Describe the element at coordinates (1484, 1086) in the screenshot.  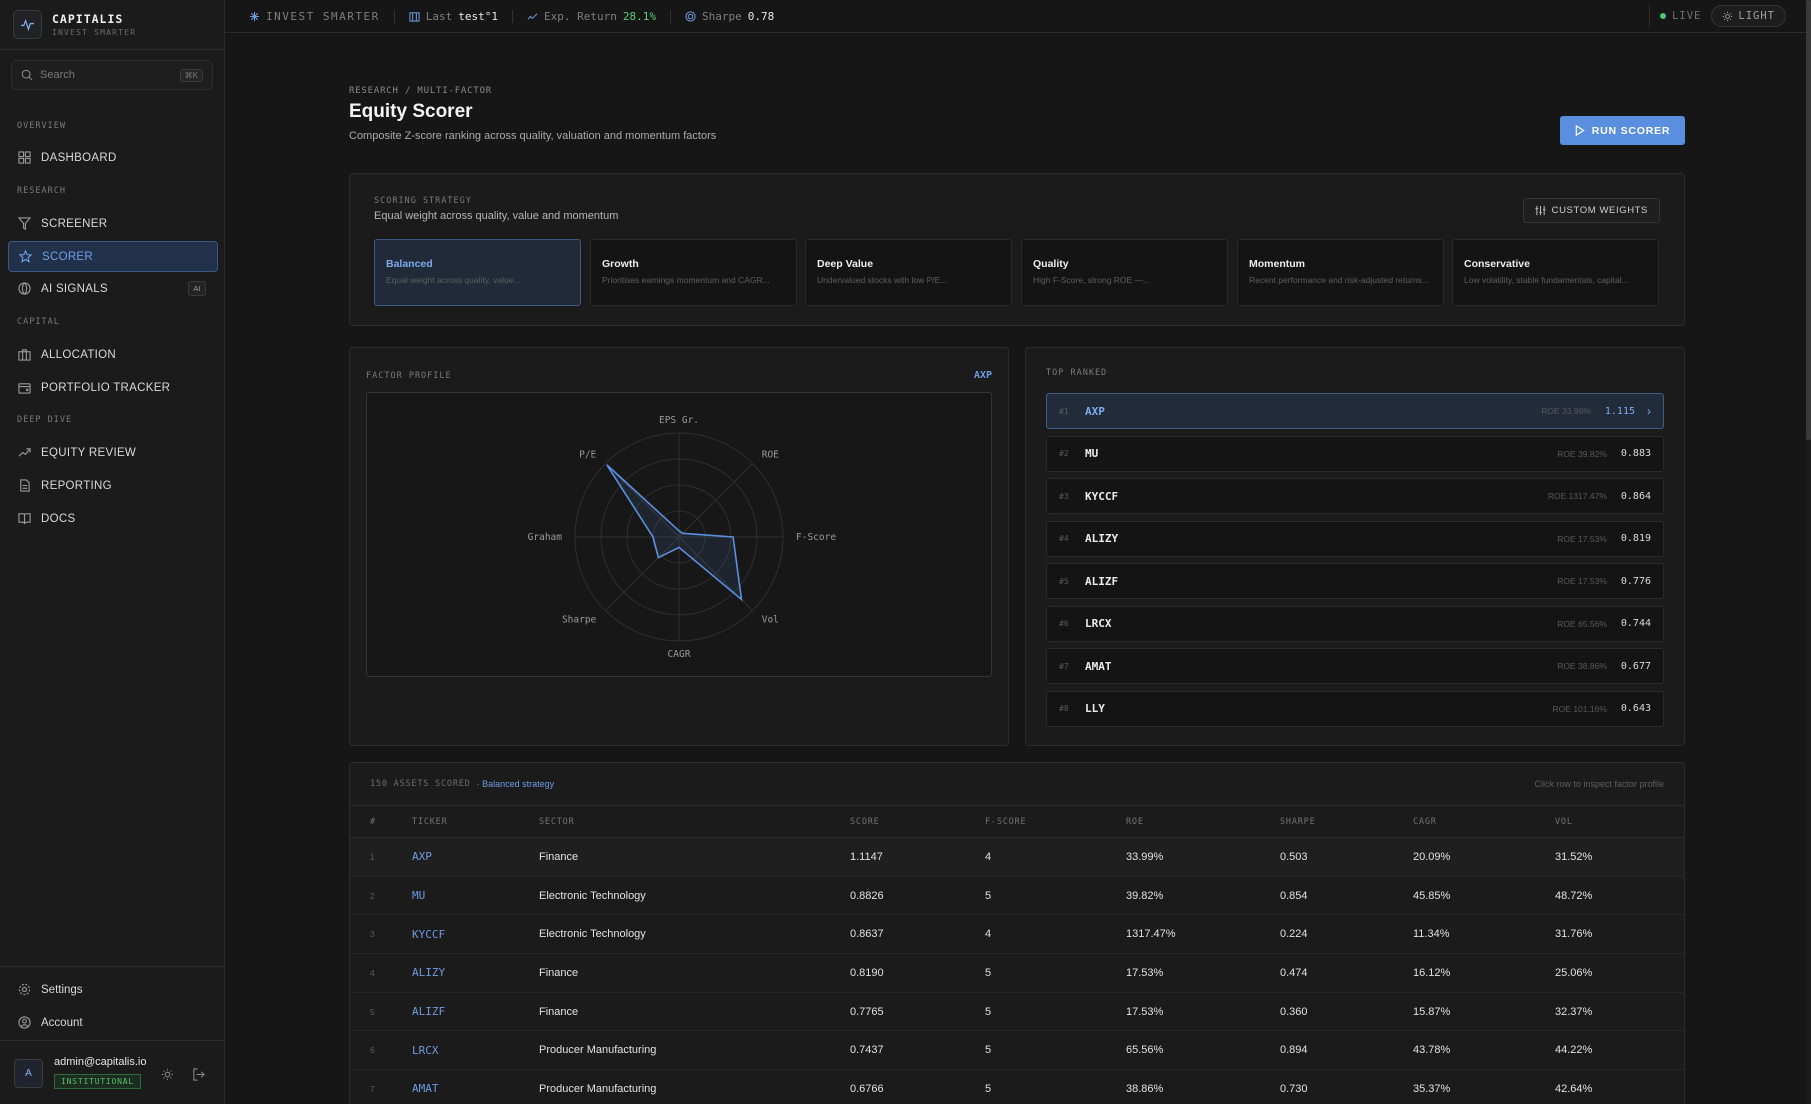
I see `cell-cagr: 35.37%` at that location.